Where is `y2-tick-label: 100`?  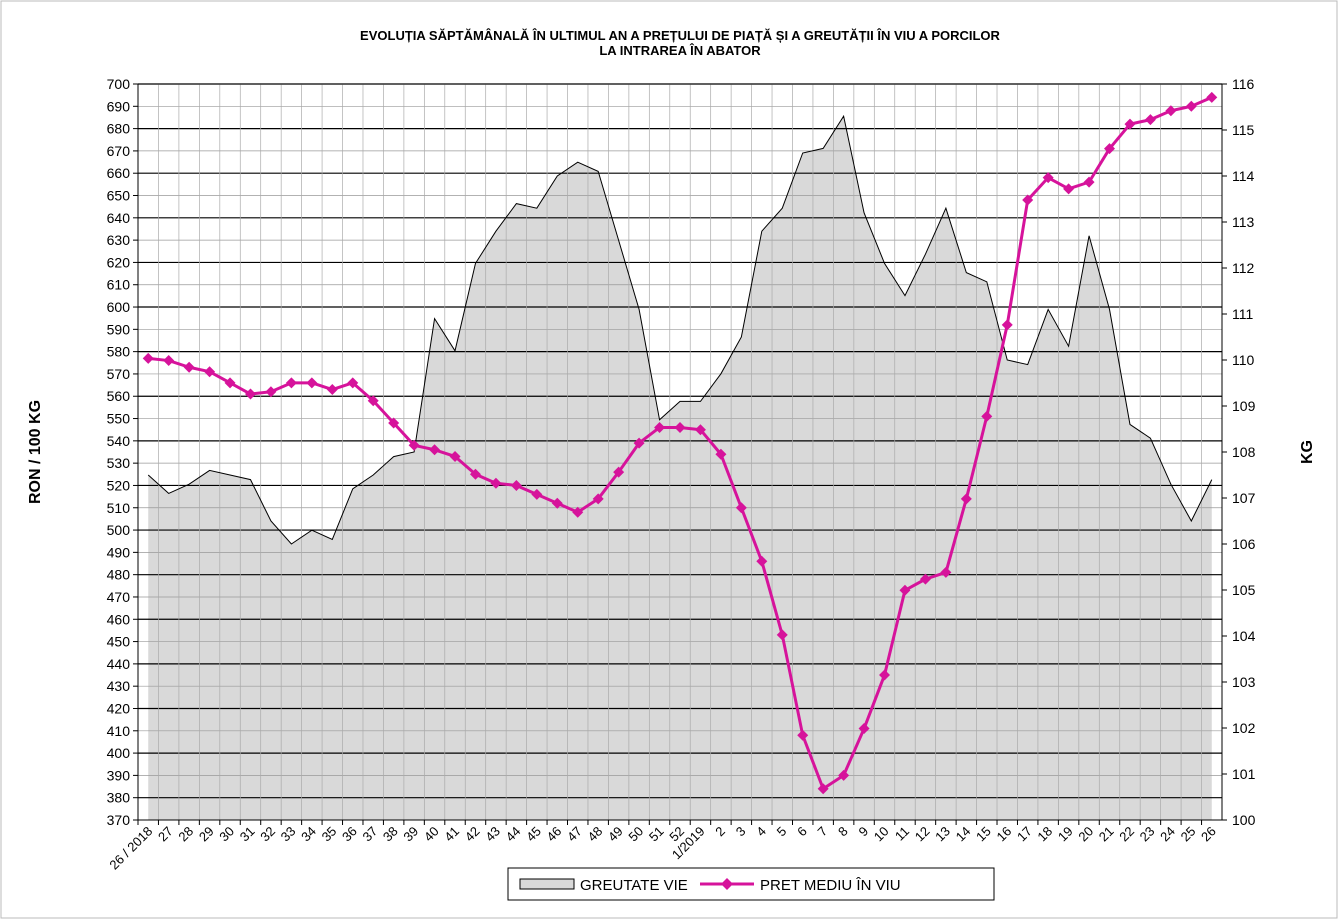 y2-tick-label: 100 is located at coordinates (1244, 820).